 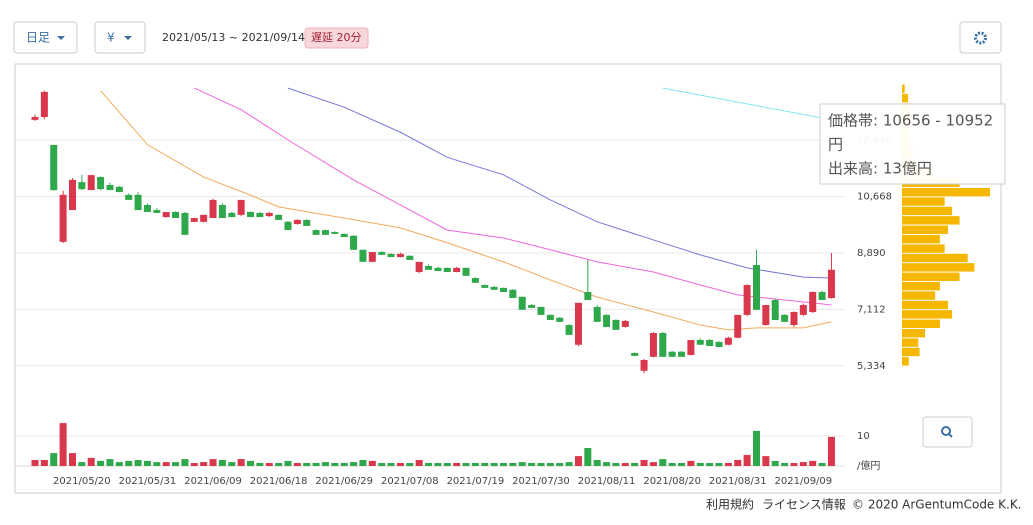 What do you see at coordinates (111, 38) in the screenshot?
I see `currency-label: ¥` at bounding box center [111, 38].